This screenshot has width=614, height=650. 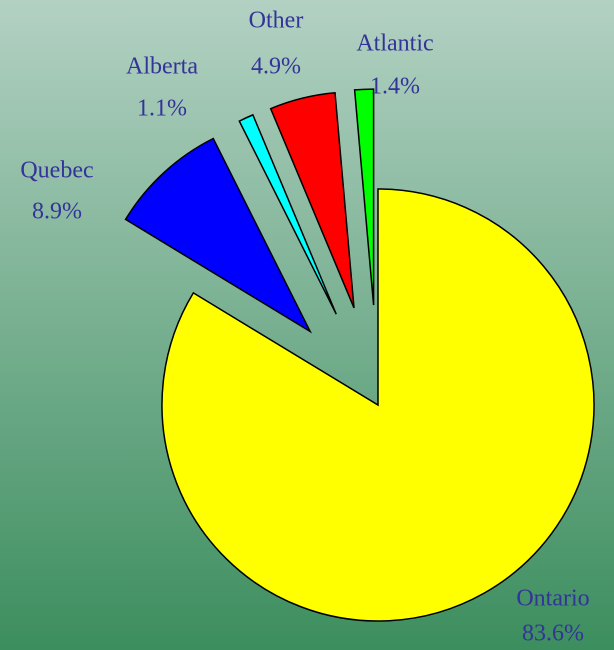 I want to click on slice-value-label: 8.9%, so click(x=57, y=212).